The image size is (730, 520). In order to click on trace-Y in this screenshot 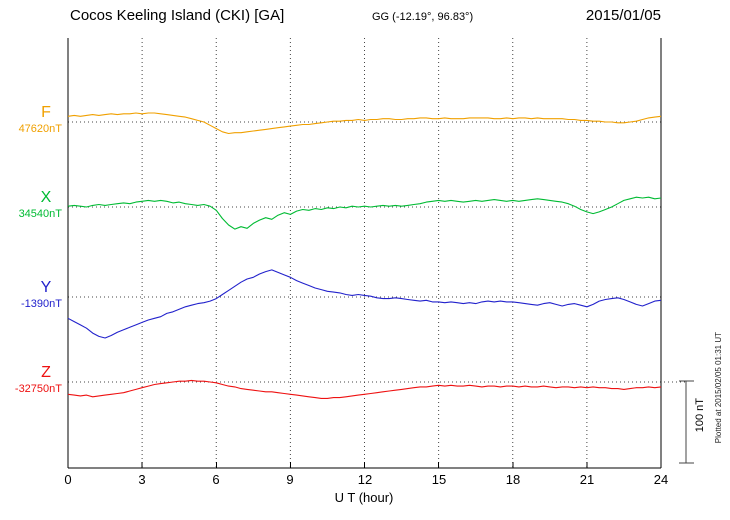, I will do `click(364, 304)`.